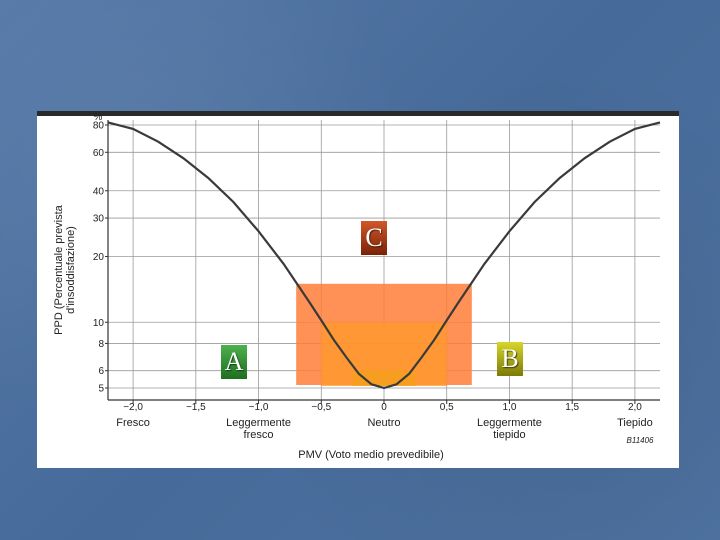 The width and height of the screenshot is (720, 540). Describe the element at coordinates (371, 455) in the screenshot. I see `x-axis-title: PMV (Voto medio prevedibile)` at that location.